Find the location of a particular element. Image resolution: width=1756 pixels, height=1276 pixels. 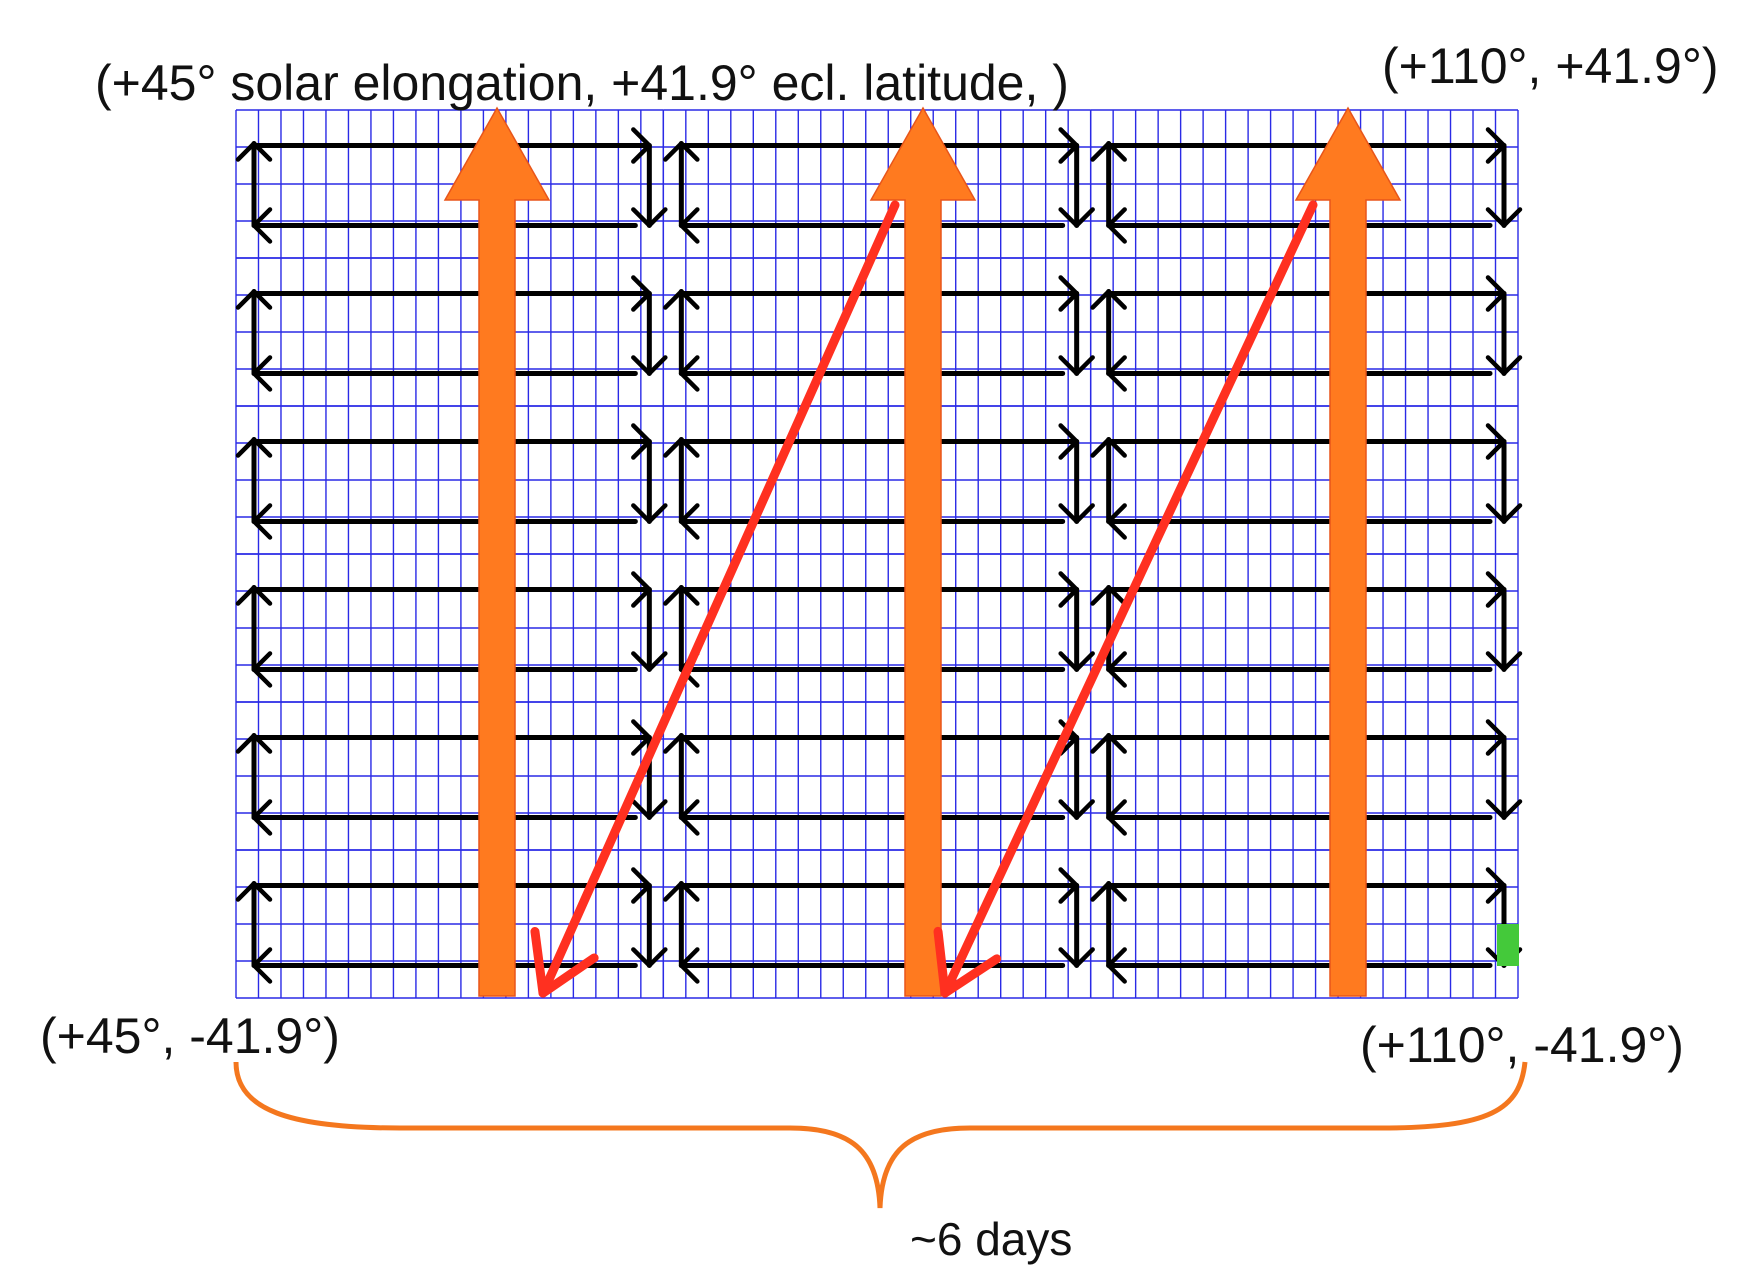

duration-brace is located at coordinates (880, 1135).